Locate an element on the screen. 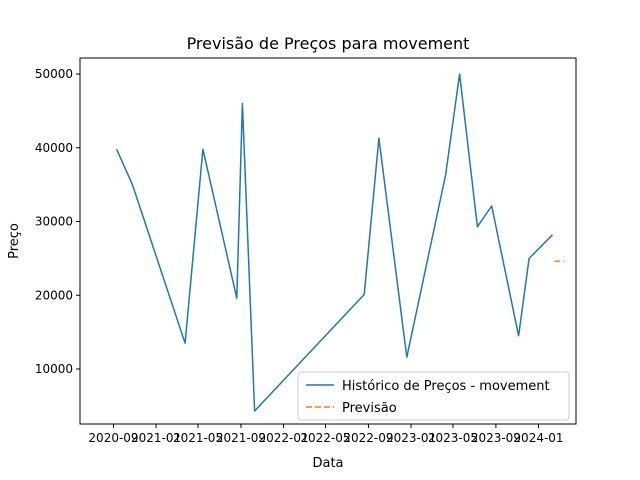 Image resolution: width=640 pixels, height=480 pixels. x-tick-label: 2022-01 is located at coordinates (283, 438).